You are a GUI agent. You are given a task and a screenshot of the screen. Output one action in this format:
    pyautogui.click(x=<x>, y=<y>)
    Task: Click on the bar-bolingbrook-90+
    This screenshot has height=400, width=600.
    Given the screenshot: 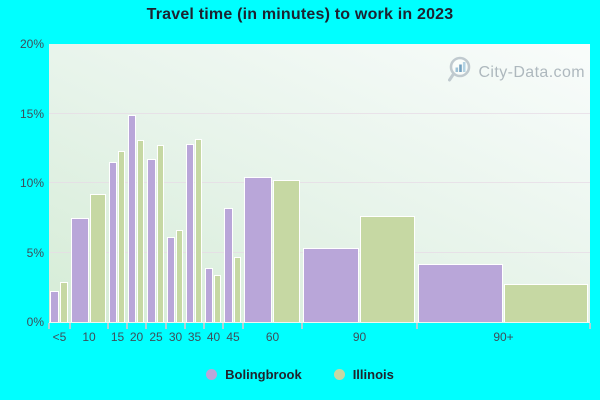 What is the action you would take?
    pyautogui.click(x=460, y=292)
    